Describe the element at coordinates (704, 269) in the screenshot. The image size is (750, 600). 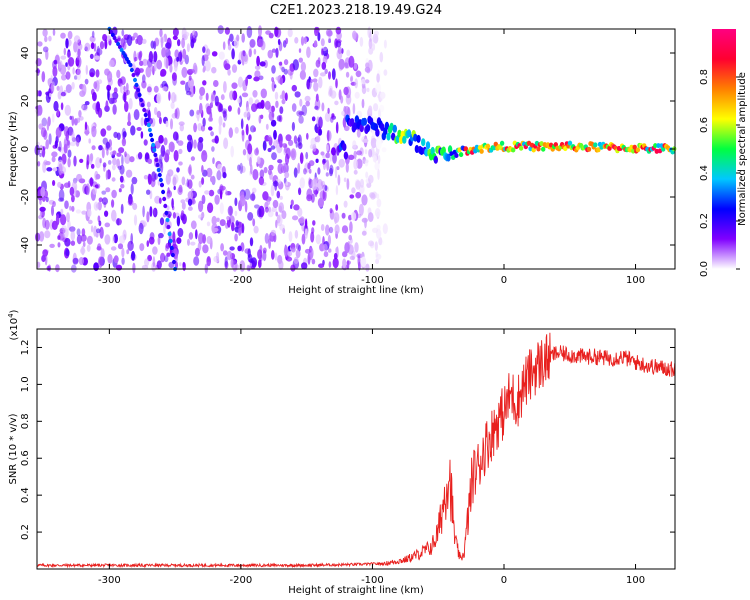
I see `colorbar-tick-label: 0.0` at that location.